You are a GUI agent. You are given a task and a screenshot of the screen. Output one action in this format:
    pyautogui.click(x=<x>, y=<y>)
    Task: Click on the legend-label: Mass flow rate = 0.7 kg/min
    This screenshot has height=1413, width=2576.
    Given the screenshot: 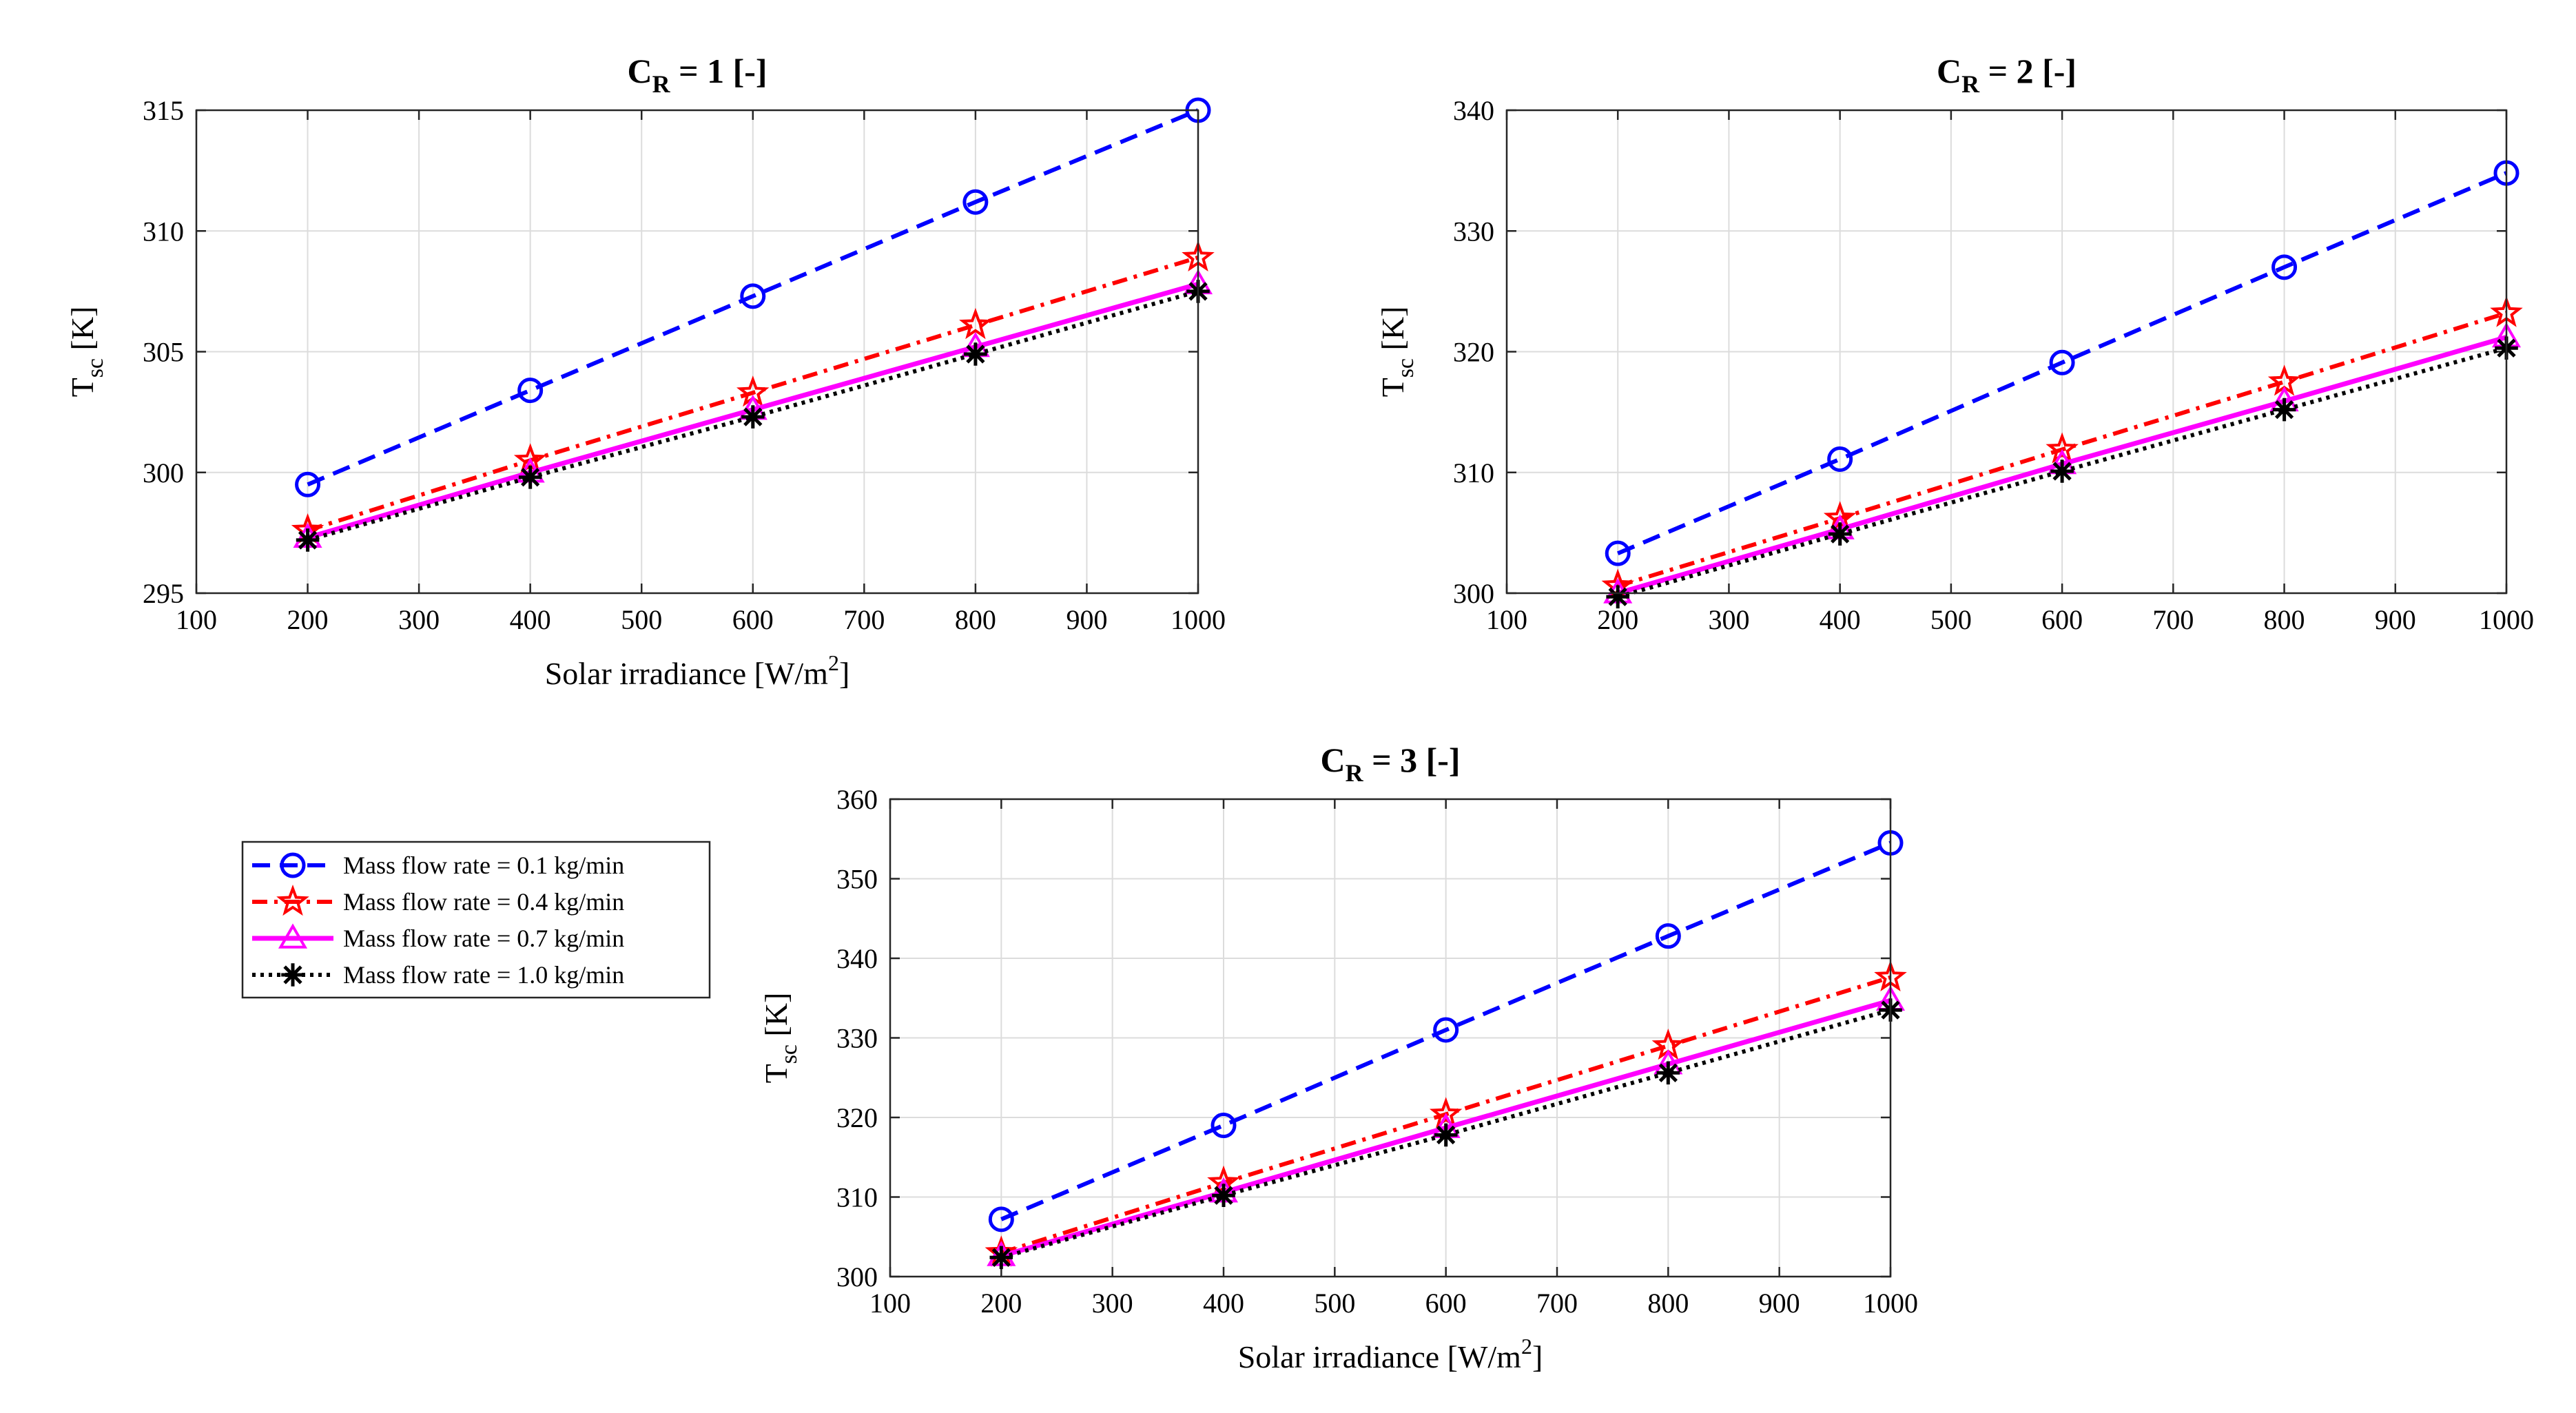 What is the action you would take?
    pyautogui.click(x=483, y=938)
    